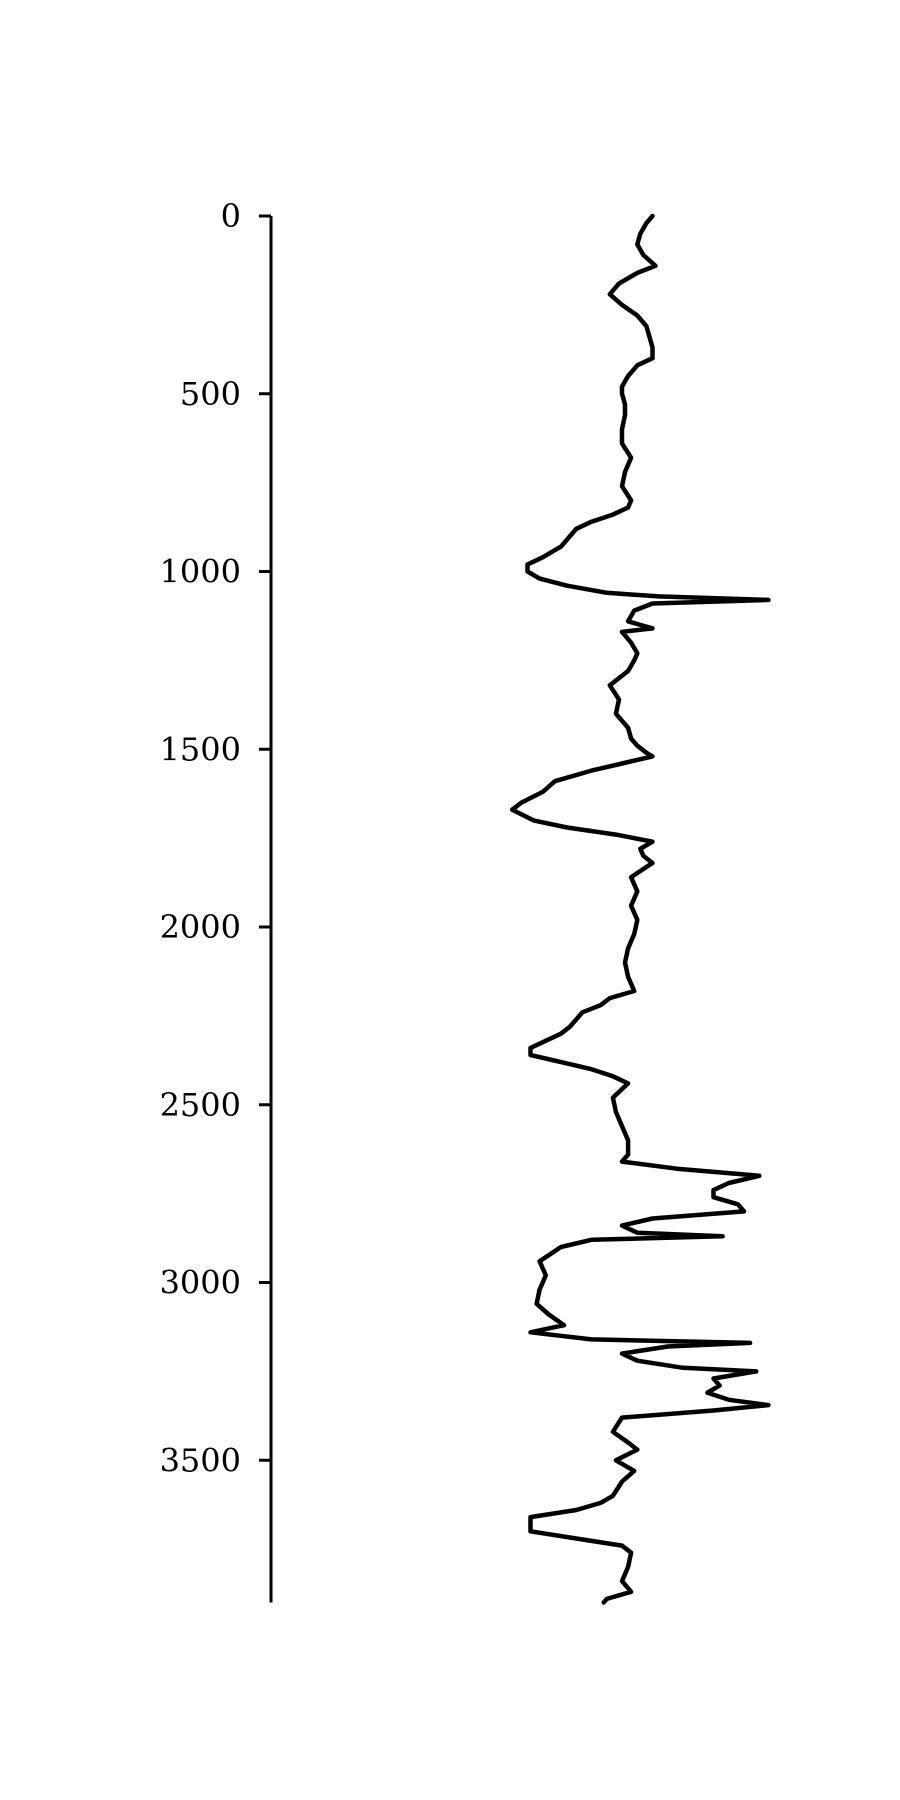 The image size is (900, 1800). I want to click on y-tick-label-3000: 3000, so click(200, 1283).